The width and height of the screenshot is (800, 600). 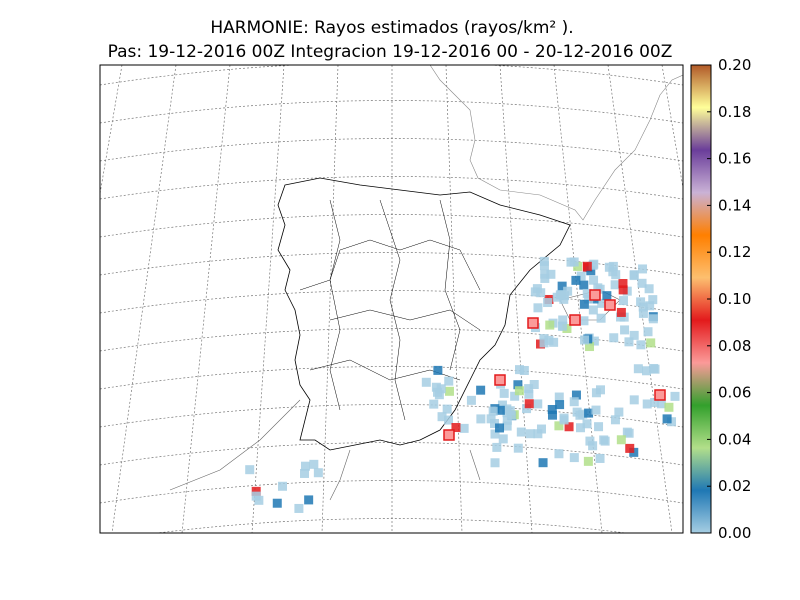 What do you see at coordinates (734, 346) in the screenshot?
I see `colorbar-tick-label: 0.08` at bounding box center [734, 346].